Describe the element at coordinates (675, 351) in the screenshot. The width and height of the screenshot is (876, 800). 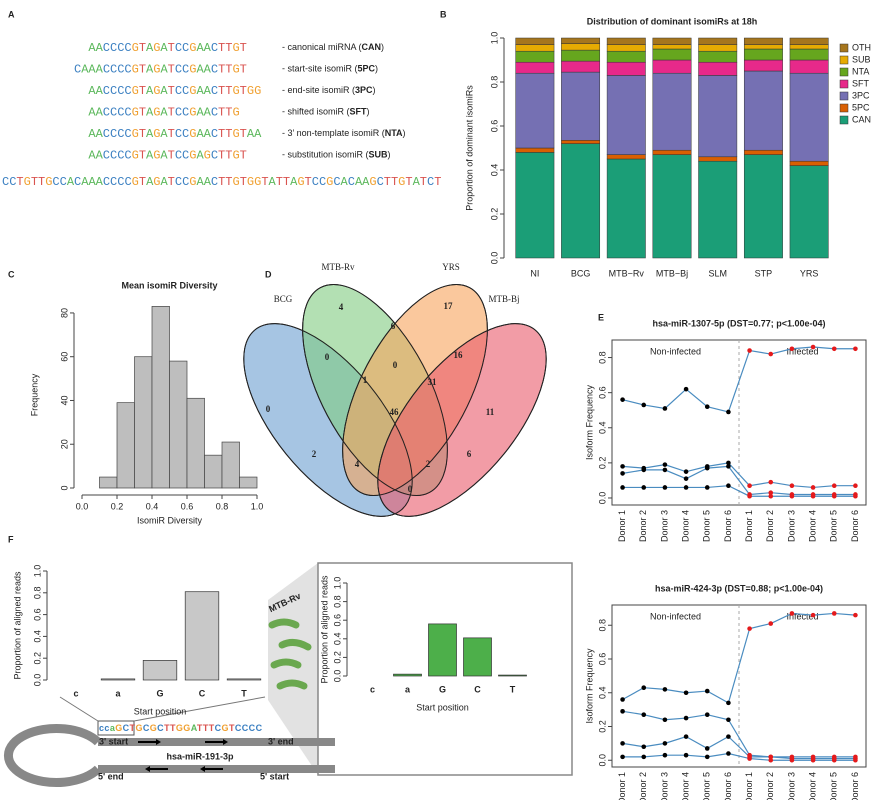
I see `group-label: Non-infected` at that location.